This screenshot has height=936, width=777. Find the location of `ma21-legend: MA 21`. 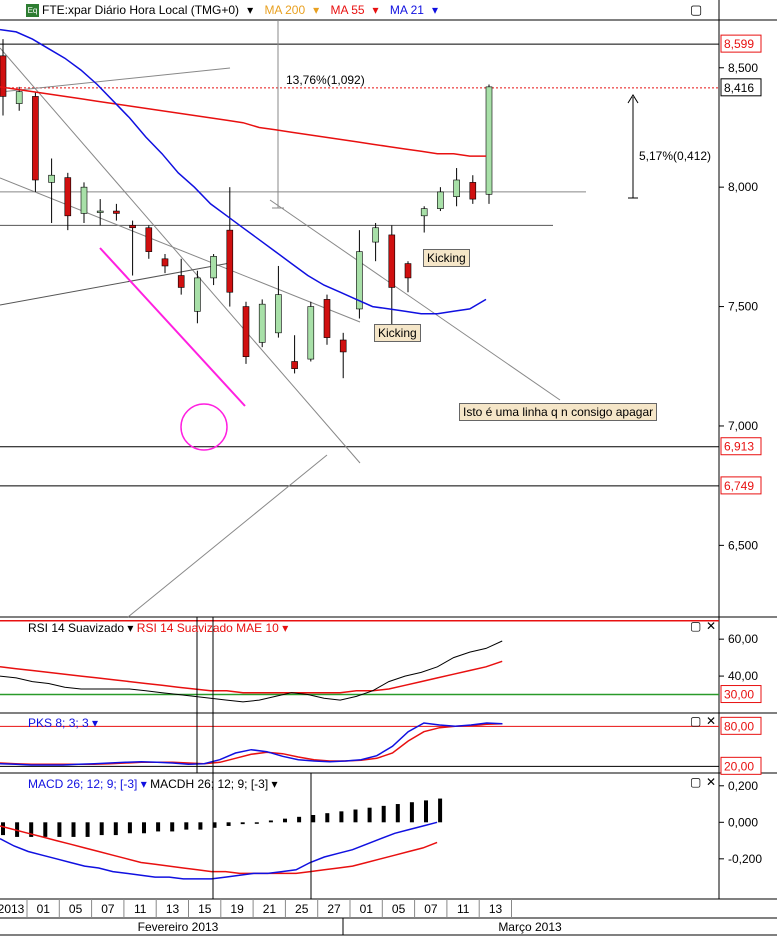

ma21-legend: MA 21 is located at coordinates (406, 10).